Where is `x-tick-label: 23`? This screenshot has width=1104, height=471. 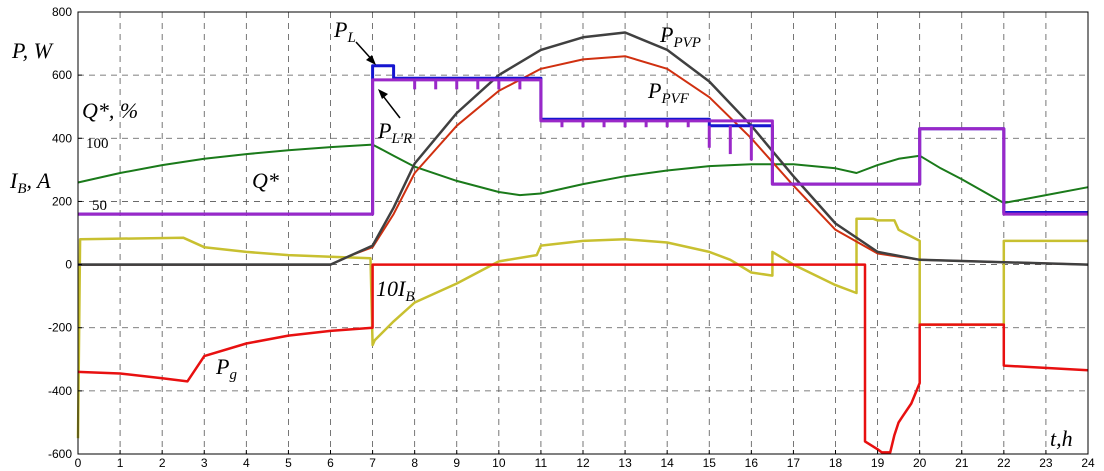
x-tick-label: 23 is located at coordinates (1046, 463).